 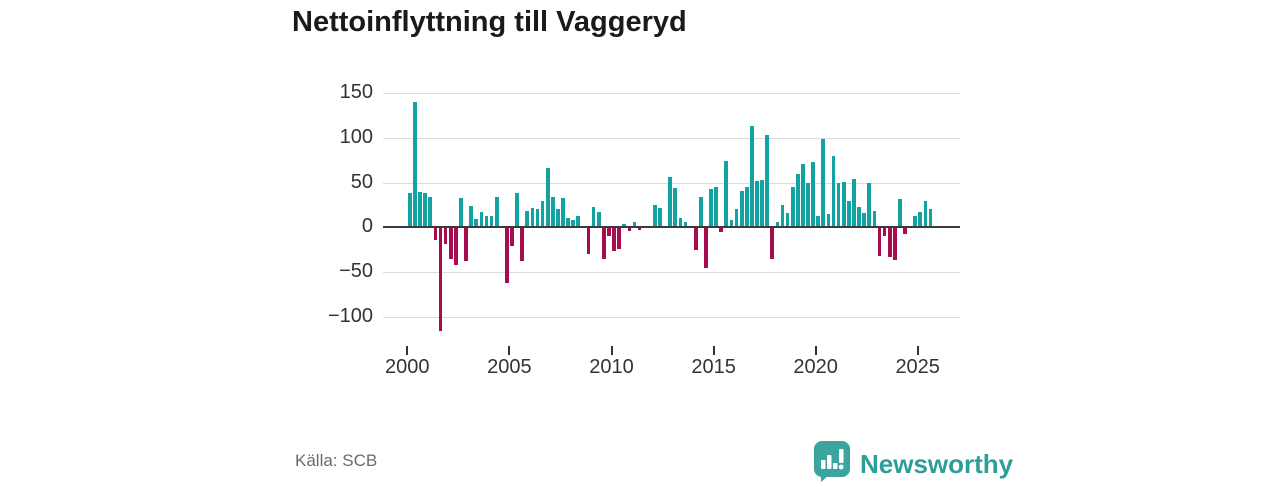 I want to click on source-caption: Källa: SCB, so click(x=336, y=460).